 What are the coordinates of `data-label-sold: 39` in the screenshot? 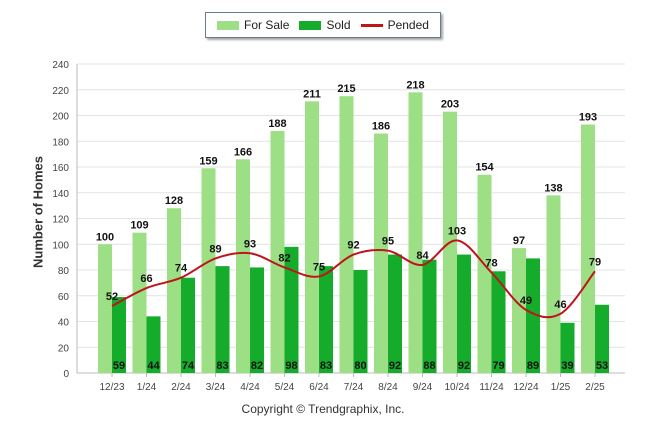 It's located at (567, 366).